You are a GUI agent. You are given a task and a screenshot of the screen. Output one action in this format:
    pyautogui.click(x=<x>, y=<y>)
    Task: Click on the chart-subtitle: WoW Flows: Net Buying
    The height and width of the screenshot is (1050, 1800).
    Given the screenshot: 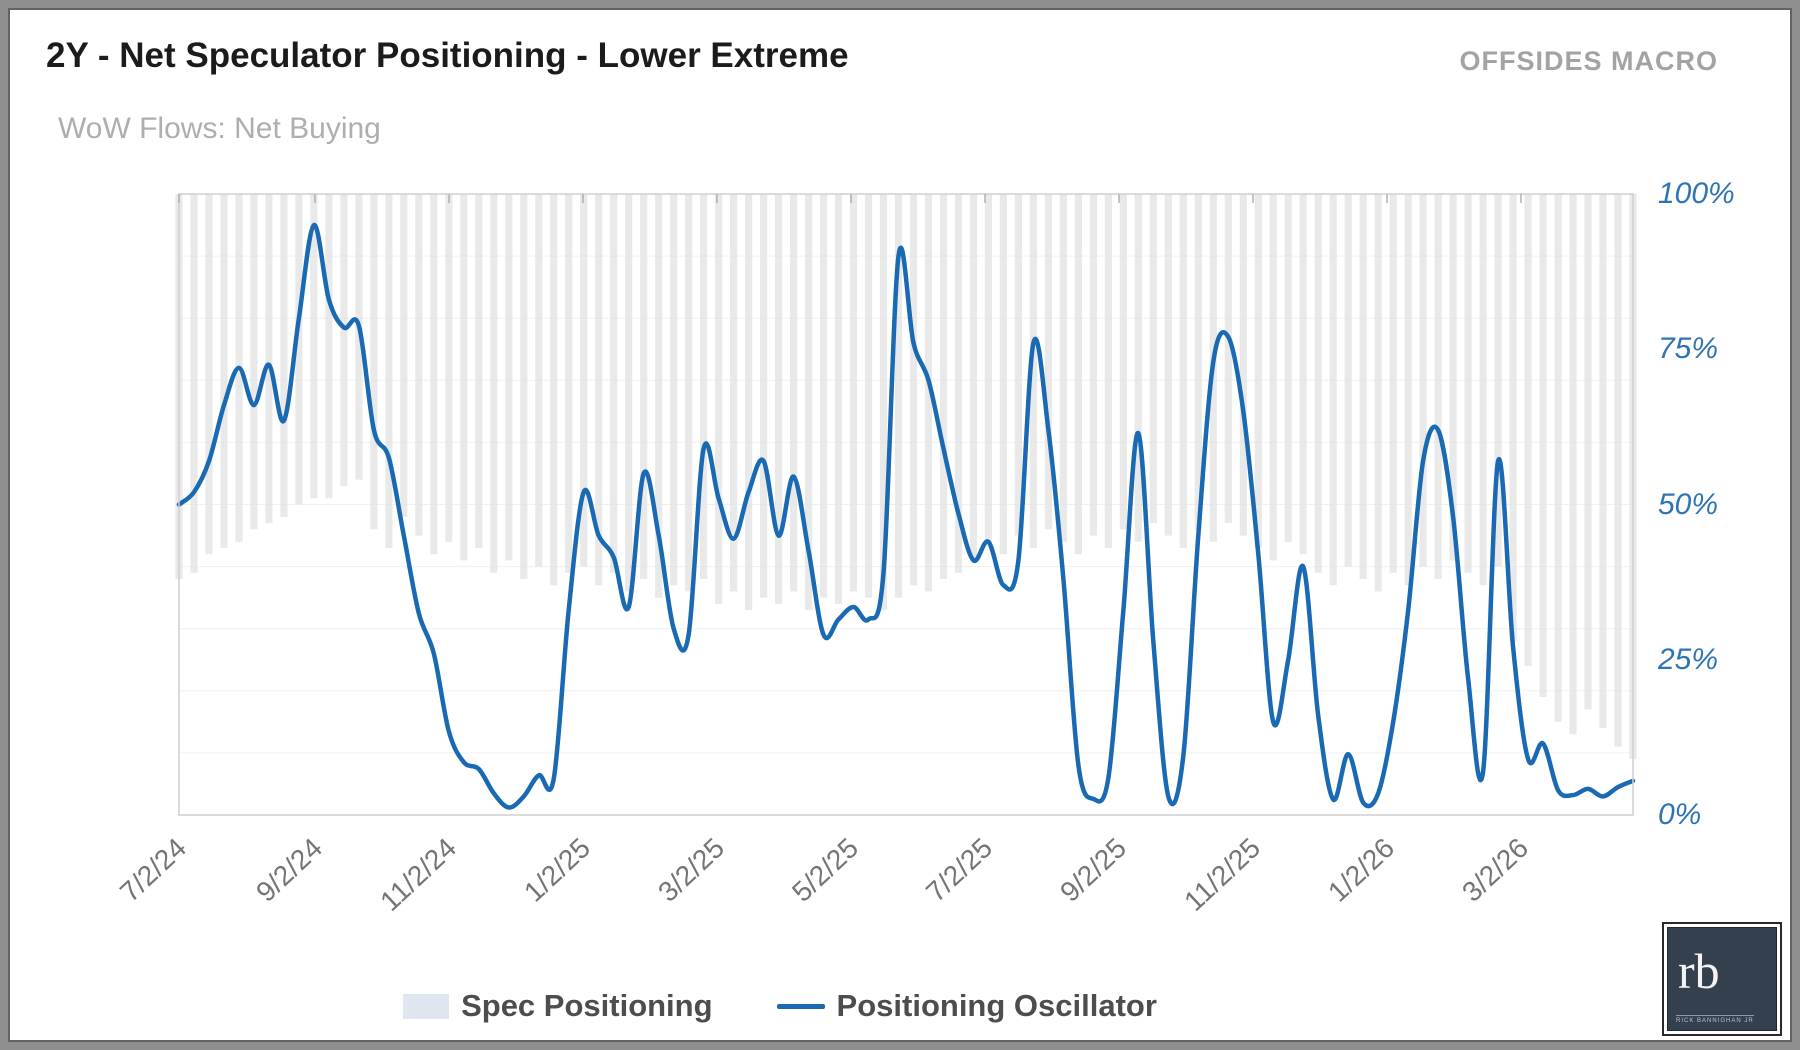 What is the action you would take?
    pyautogui.click(x=219, y=128)
    